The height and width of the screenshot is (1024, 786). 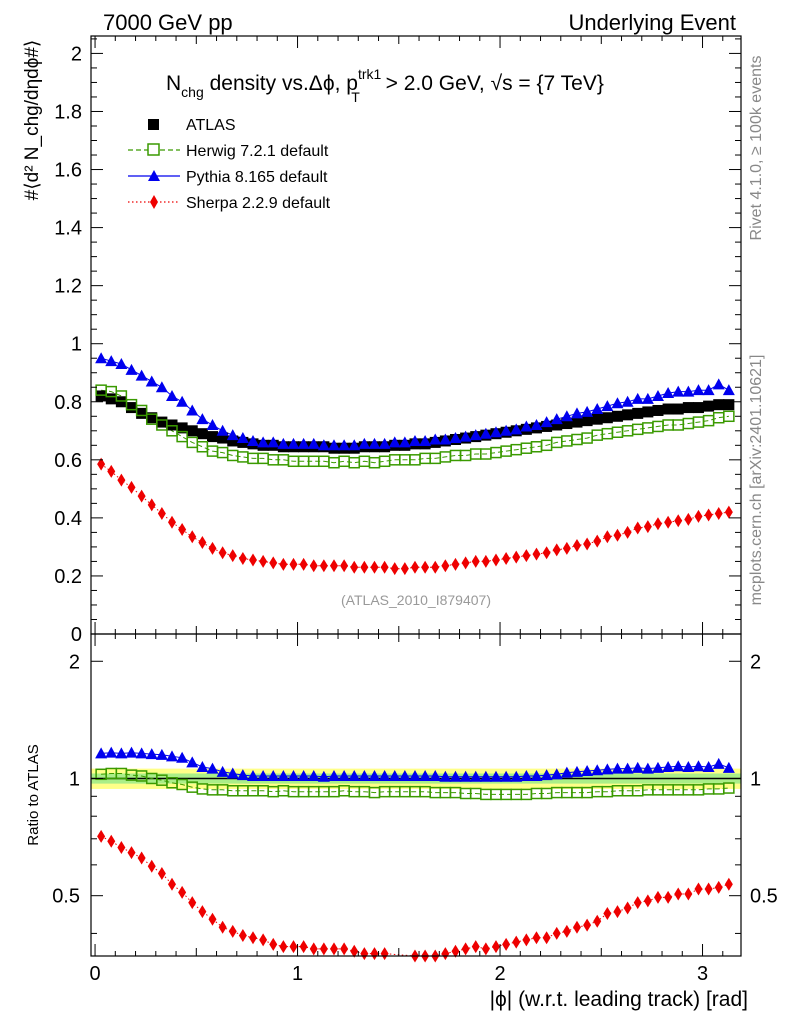 I want to click on ratio-sherpa-line, so click(x=415, y=896).